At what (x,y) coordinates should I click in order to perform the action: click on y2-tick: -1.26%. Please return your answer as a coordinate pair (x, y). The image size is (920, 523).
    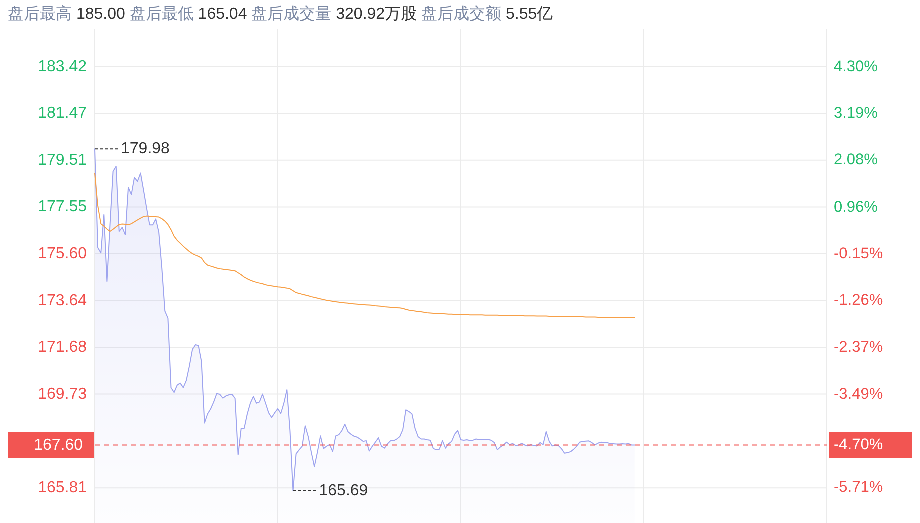
    Looking at the image, I should click on (859, 301).